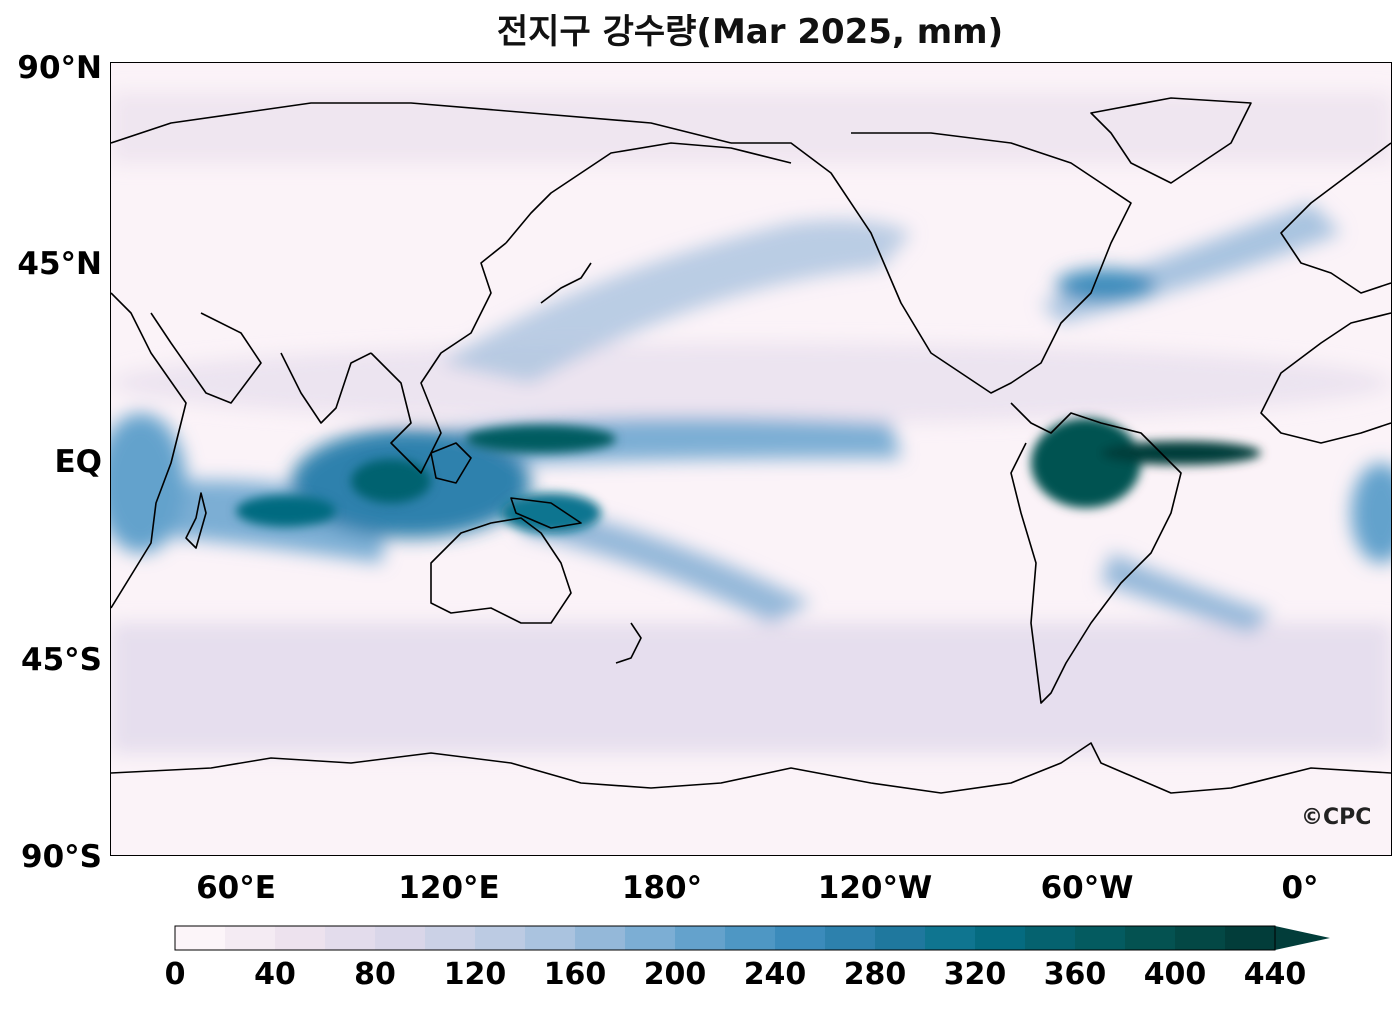 The height and width of the screenshot is (1009, 1400). Describe the element at coordinates (1171, 140) in the screenshot. I see `coast-greenland` at that location.